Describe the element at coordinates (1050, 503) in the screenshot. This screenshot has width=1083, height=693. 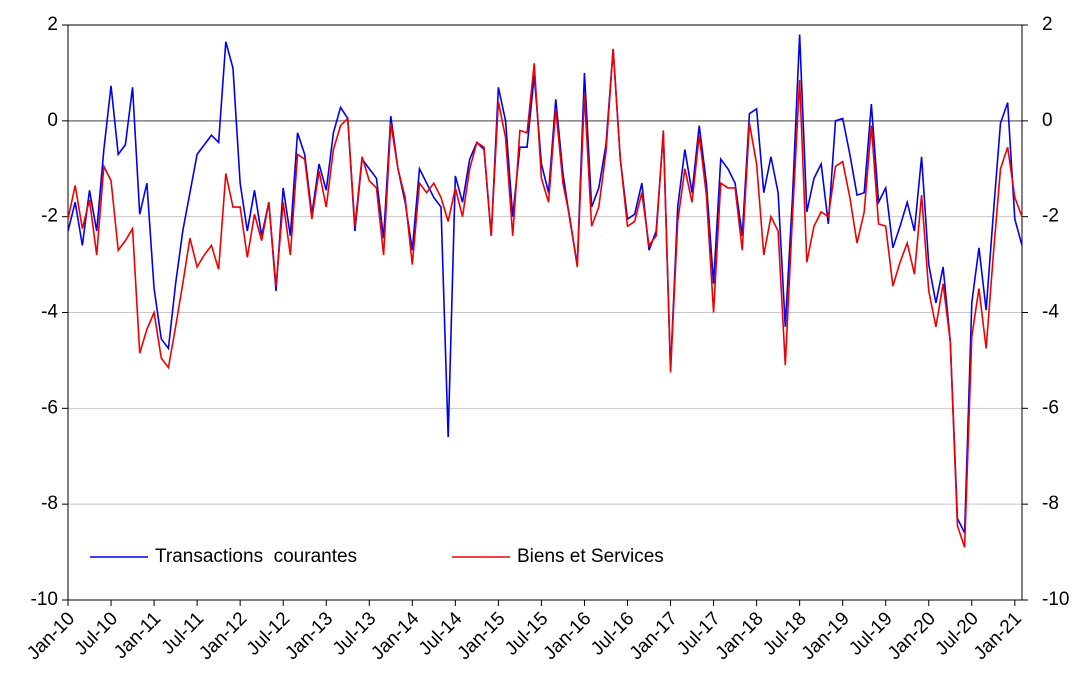
I see `y2-tick-label: -8` at that location.